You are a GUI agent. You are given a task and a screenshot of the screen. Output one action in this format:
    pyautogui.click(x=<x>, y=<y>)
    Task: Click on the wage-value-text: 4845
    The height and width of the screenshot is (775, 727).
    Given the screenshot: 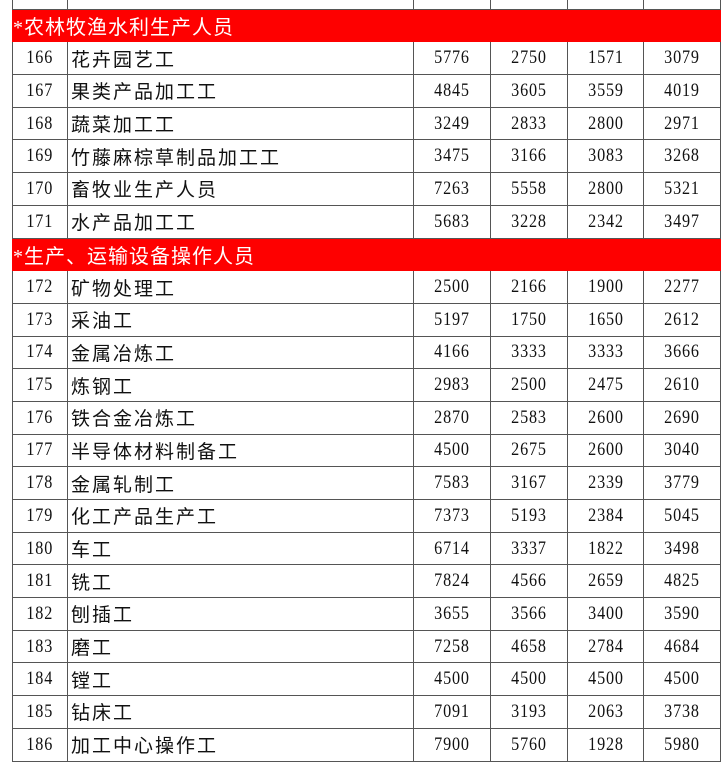 What is the action you would take?
    pyautogui.click(x=452, y=90)
    